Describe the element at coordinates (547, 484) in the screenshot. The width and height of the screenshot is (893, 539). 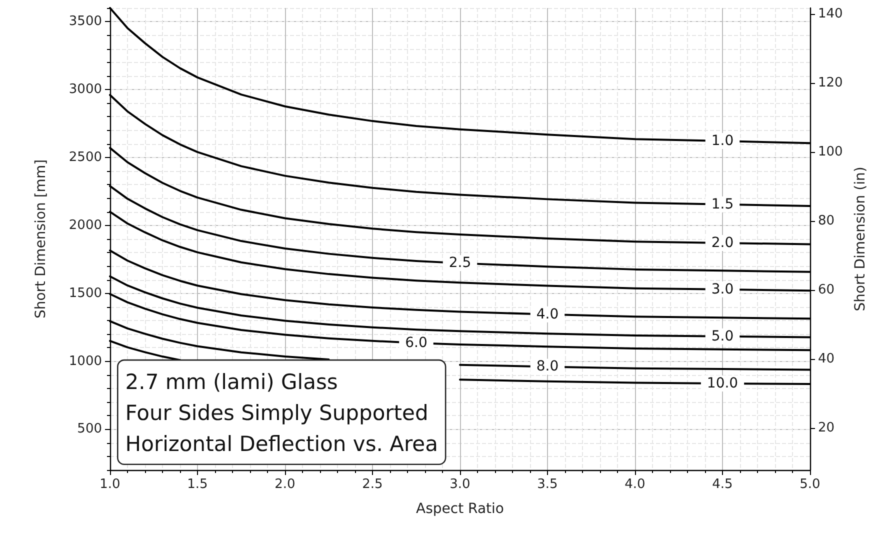
I see `x-tick-label: 3.5` at that location.